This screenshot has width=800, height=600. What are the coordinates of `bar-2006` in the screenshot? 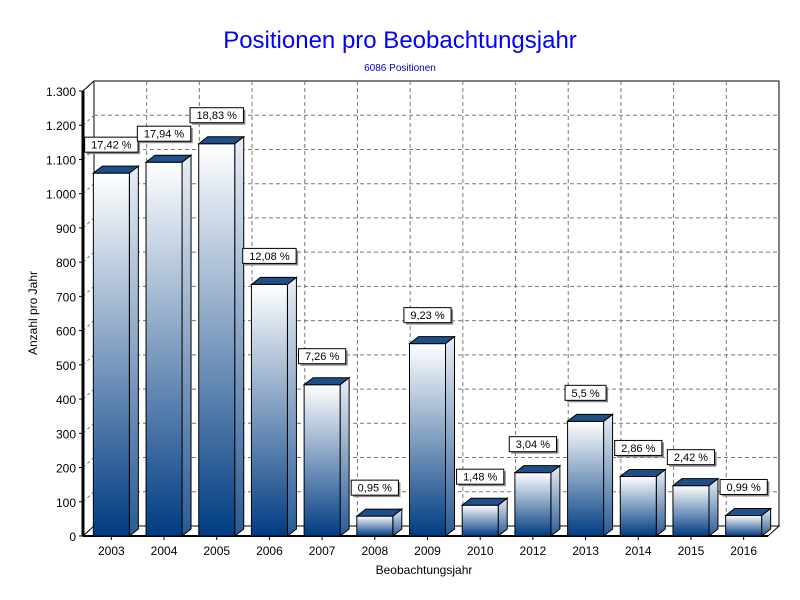 It's located at (273, 407).